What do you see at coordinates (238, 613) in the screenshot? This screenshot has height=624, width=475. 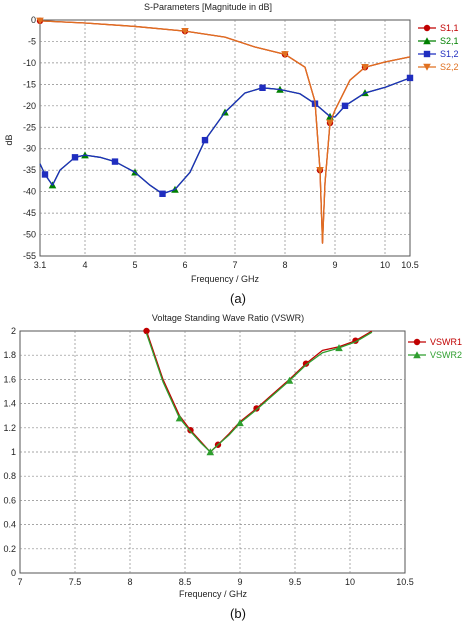 I see `panel-label-b: (b)` at bounding box center [238, 613].